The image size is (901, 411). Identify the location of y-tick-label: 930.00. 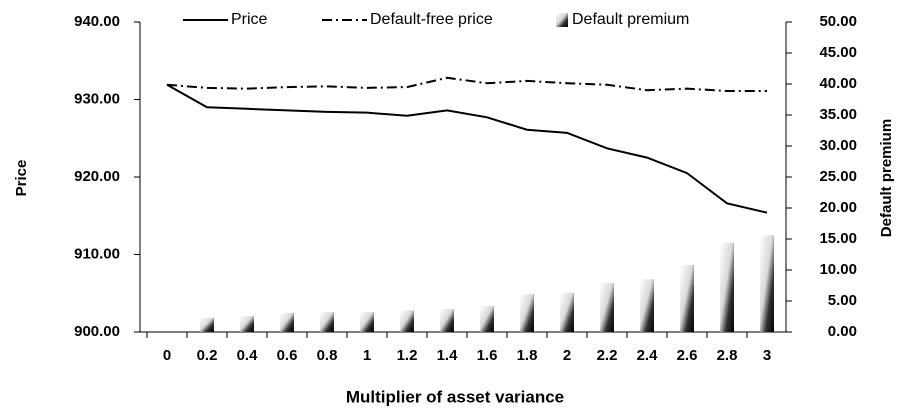
(97, 98).